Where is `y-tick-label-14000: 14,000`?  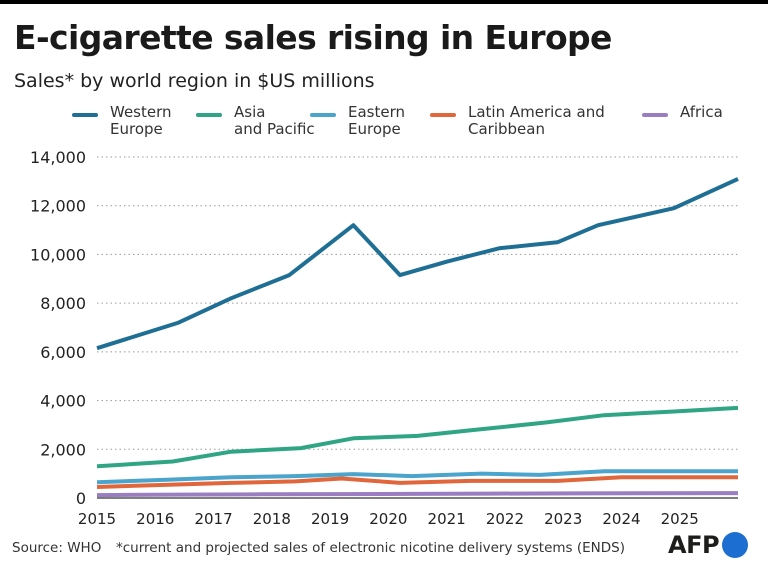
y-tick-label-14000: 14,000 is located at coordinates (58, 157).